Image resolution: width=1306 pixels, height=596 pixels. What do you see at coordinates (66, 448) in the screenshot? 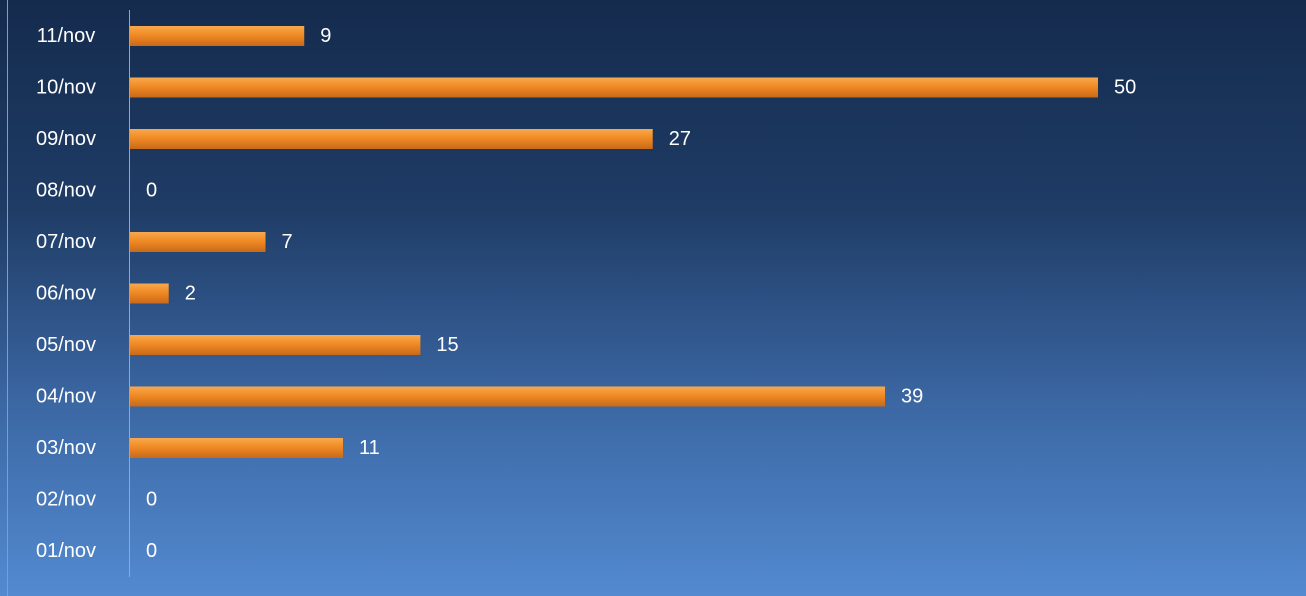
I see `category-label: 03/nov` at bounding box center [66, 448].